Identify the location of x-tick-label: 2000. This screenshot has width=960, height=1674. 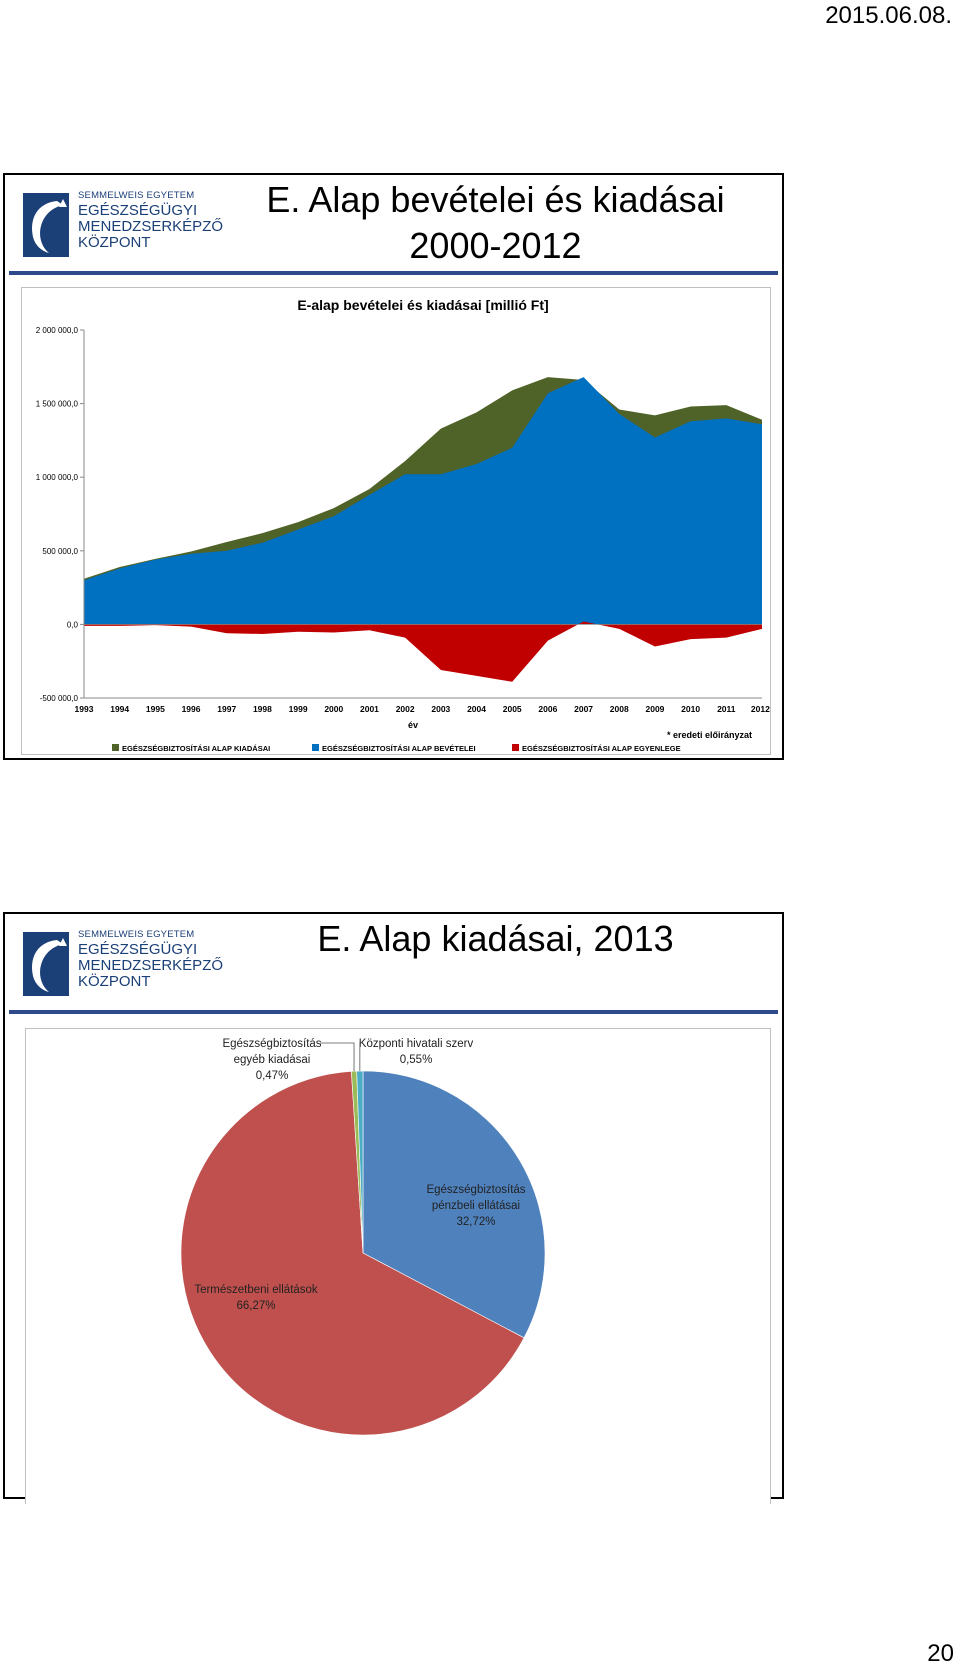
(333, 709).